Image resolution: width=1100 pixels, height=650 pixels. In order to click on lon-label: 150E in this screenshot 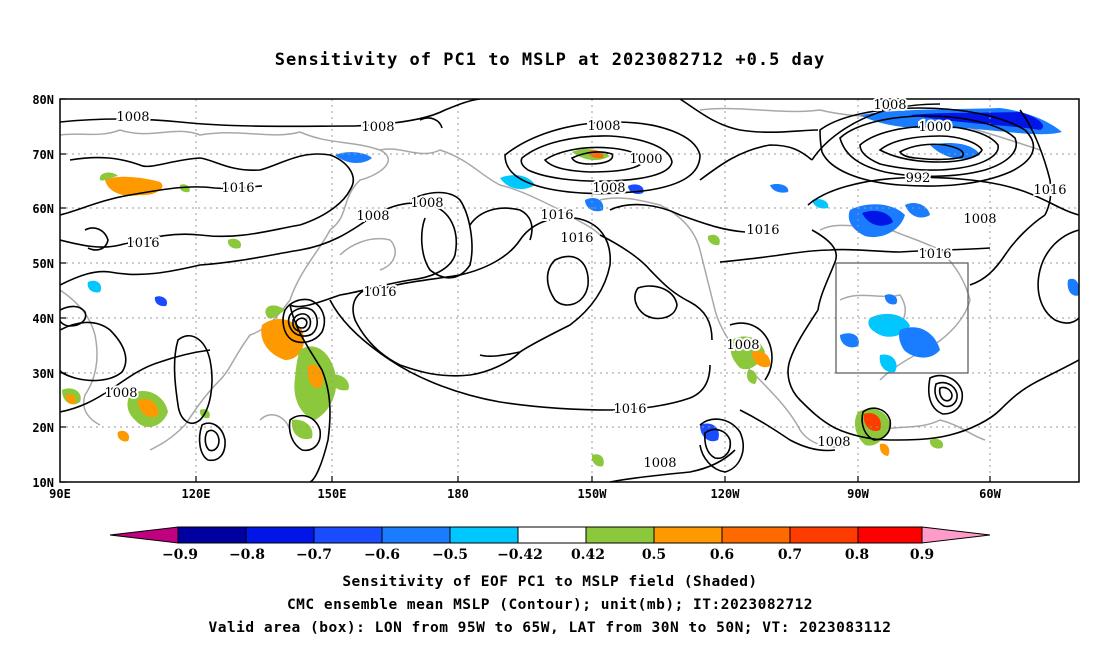, I will do `click(332, 494)`.